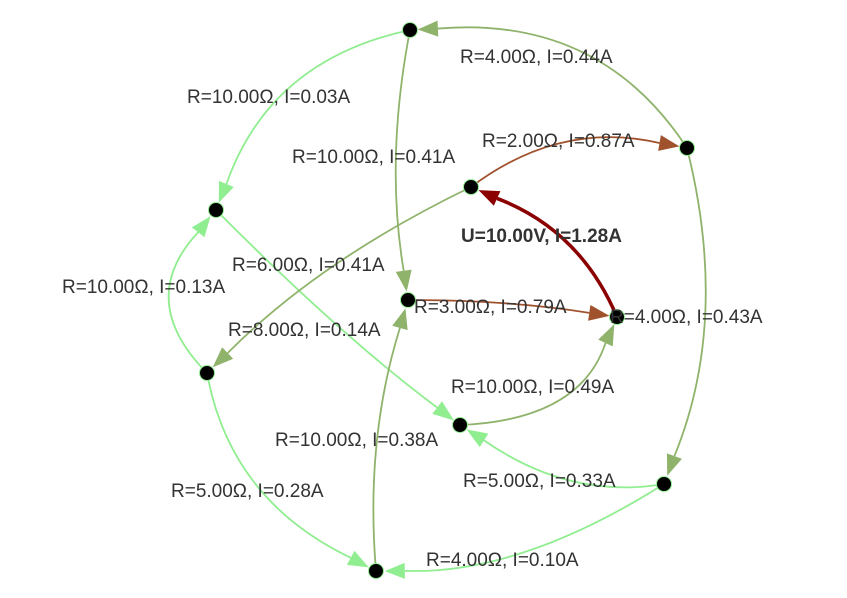 The width and height of the screenshot is (847, 598). I want to click on e-n4-n6-label: R=3.00Ω, I=0.79A, so click(490, 307).